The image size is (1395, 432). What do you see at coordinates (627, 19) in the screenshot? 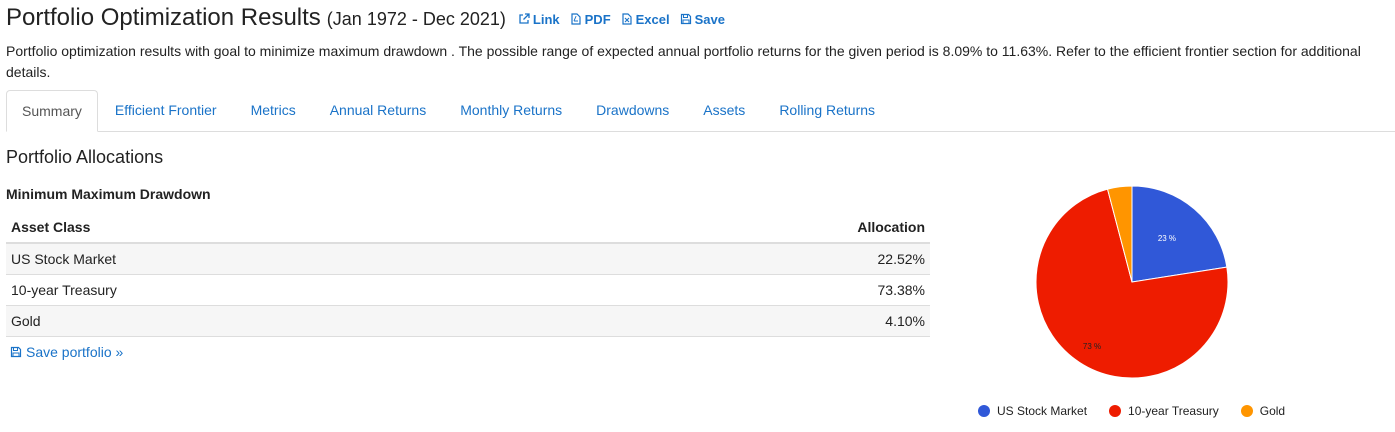
I see `excel-file-icon` at bounding box center [627, 19].